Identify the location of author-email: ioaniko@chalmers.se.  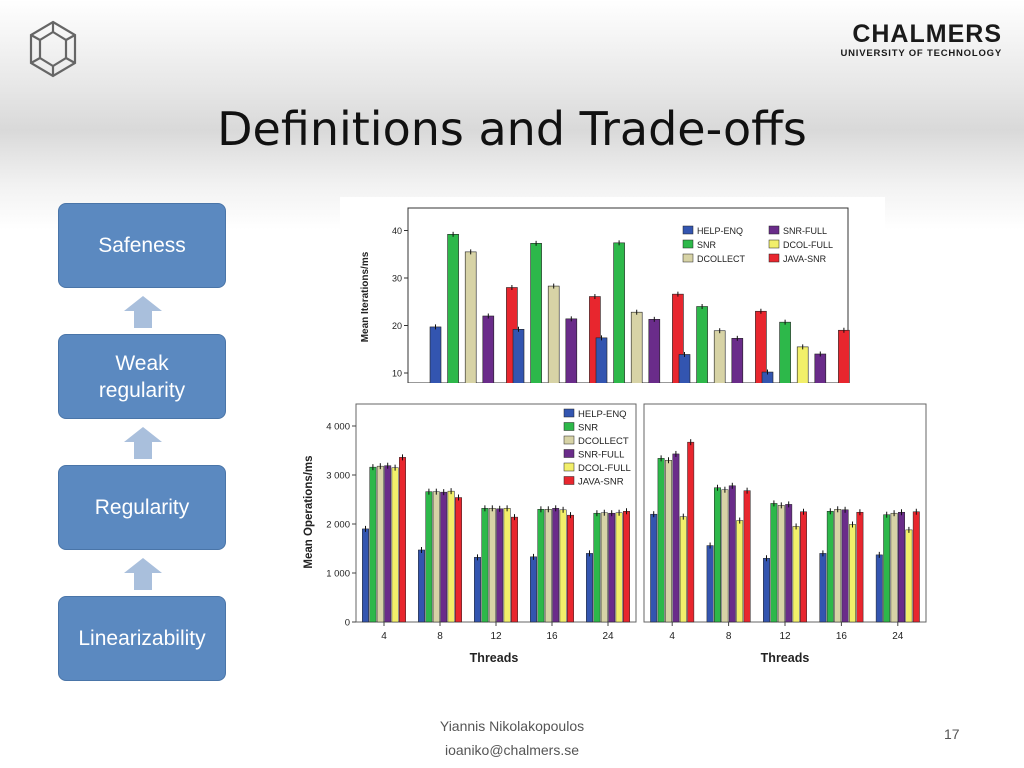
(512, 750).